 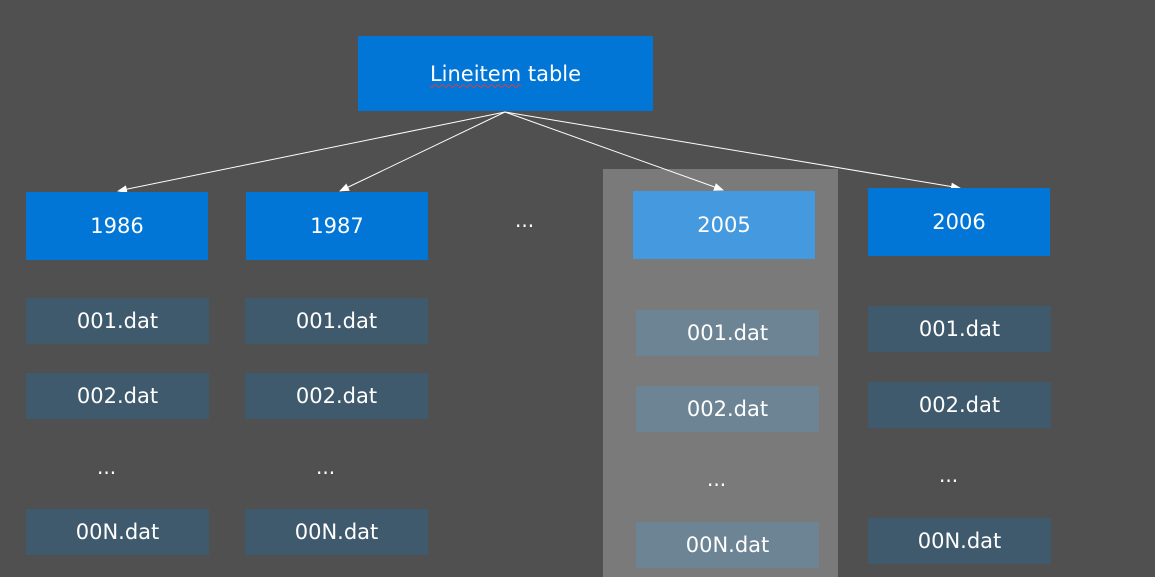 What do you see at coordinates (551, 73) in the screenshot?
I see `root-label-rest: table` at bounding box center [551, 73].